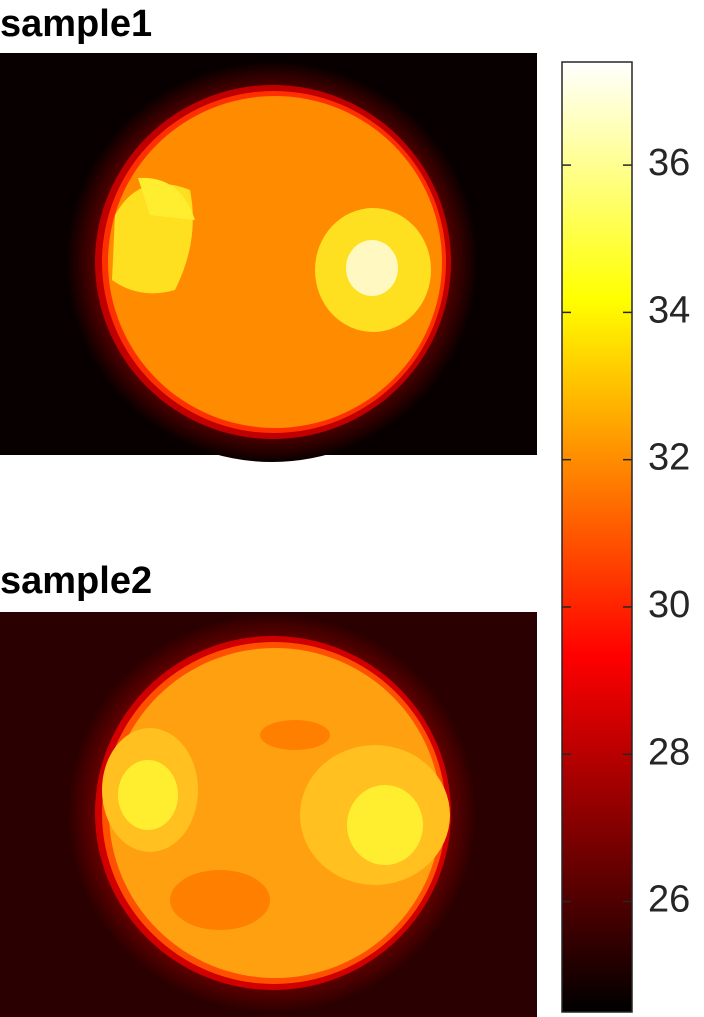  I want to click on panel-title: sample1, so click(76, 24).